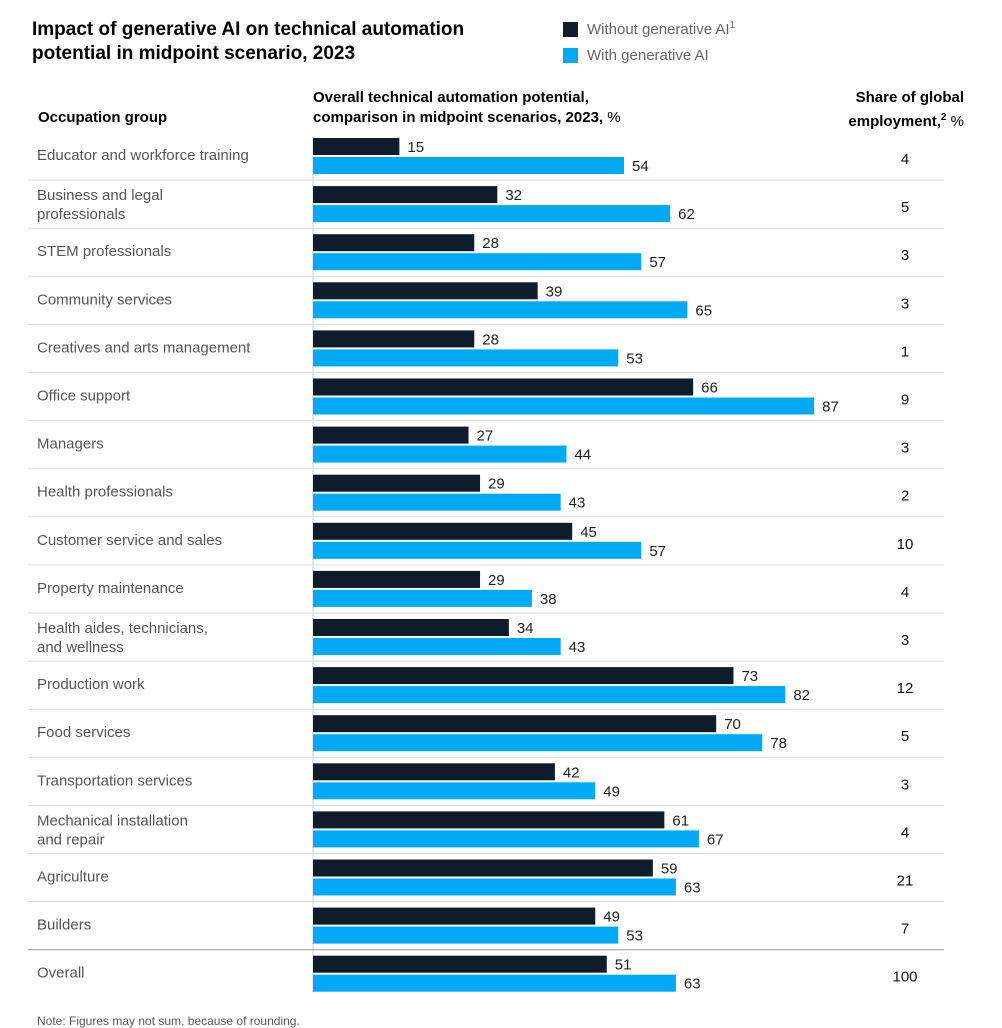 Image resolution: width=1002 pixels, height=1028 pixels. Describe the element at coordinates (830, 407) in the screenshot. I see `data-label-with-genai-office-support: 87` at that location.